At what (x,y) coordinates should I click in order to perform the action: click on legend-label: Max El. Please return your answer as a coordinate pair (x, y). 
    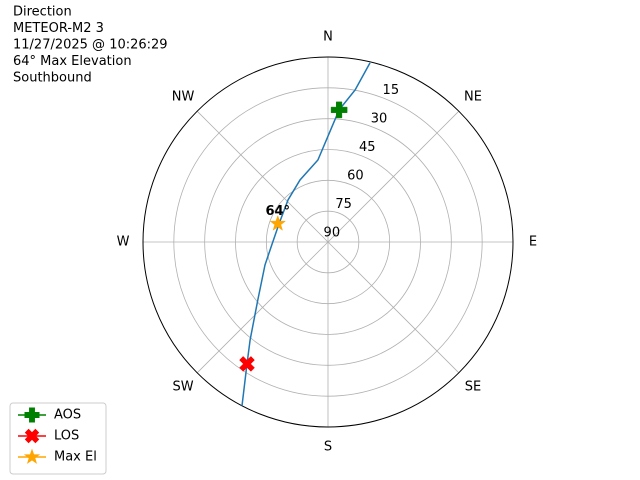
    Looking at the image, I should click on (75, 457).